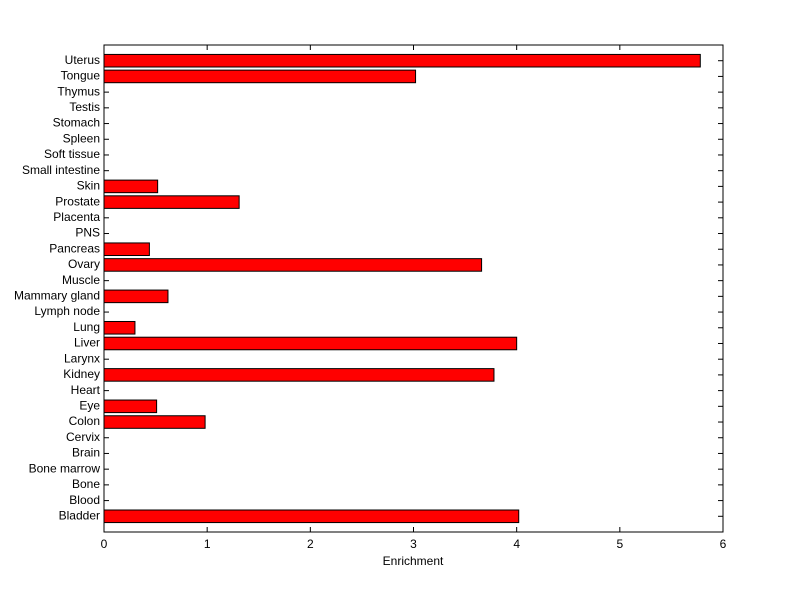 Image resolution: width=800 pixels, height=599 pixels. I want to click on x-tick-label: 6, so click(723, 544).